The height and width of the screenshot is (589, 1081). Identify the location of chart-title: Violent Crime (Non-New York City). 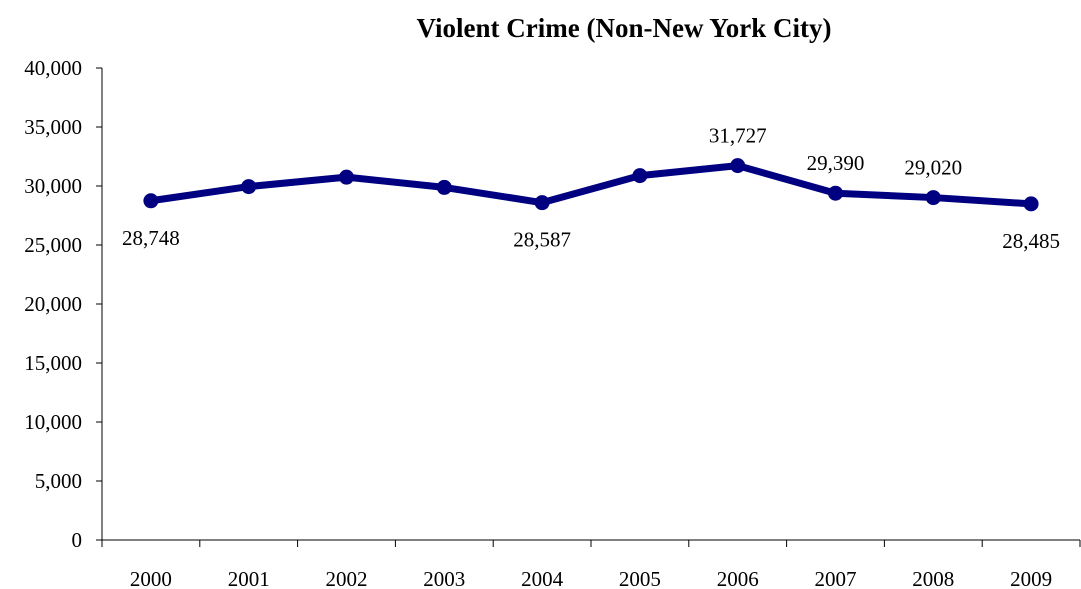
(624, 28).